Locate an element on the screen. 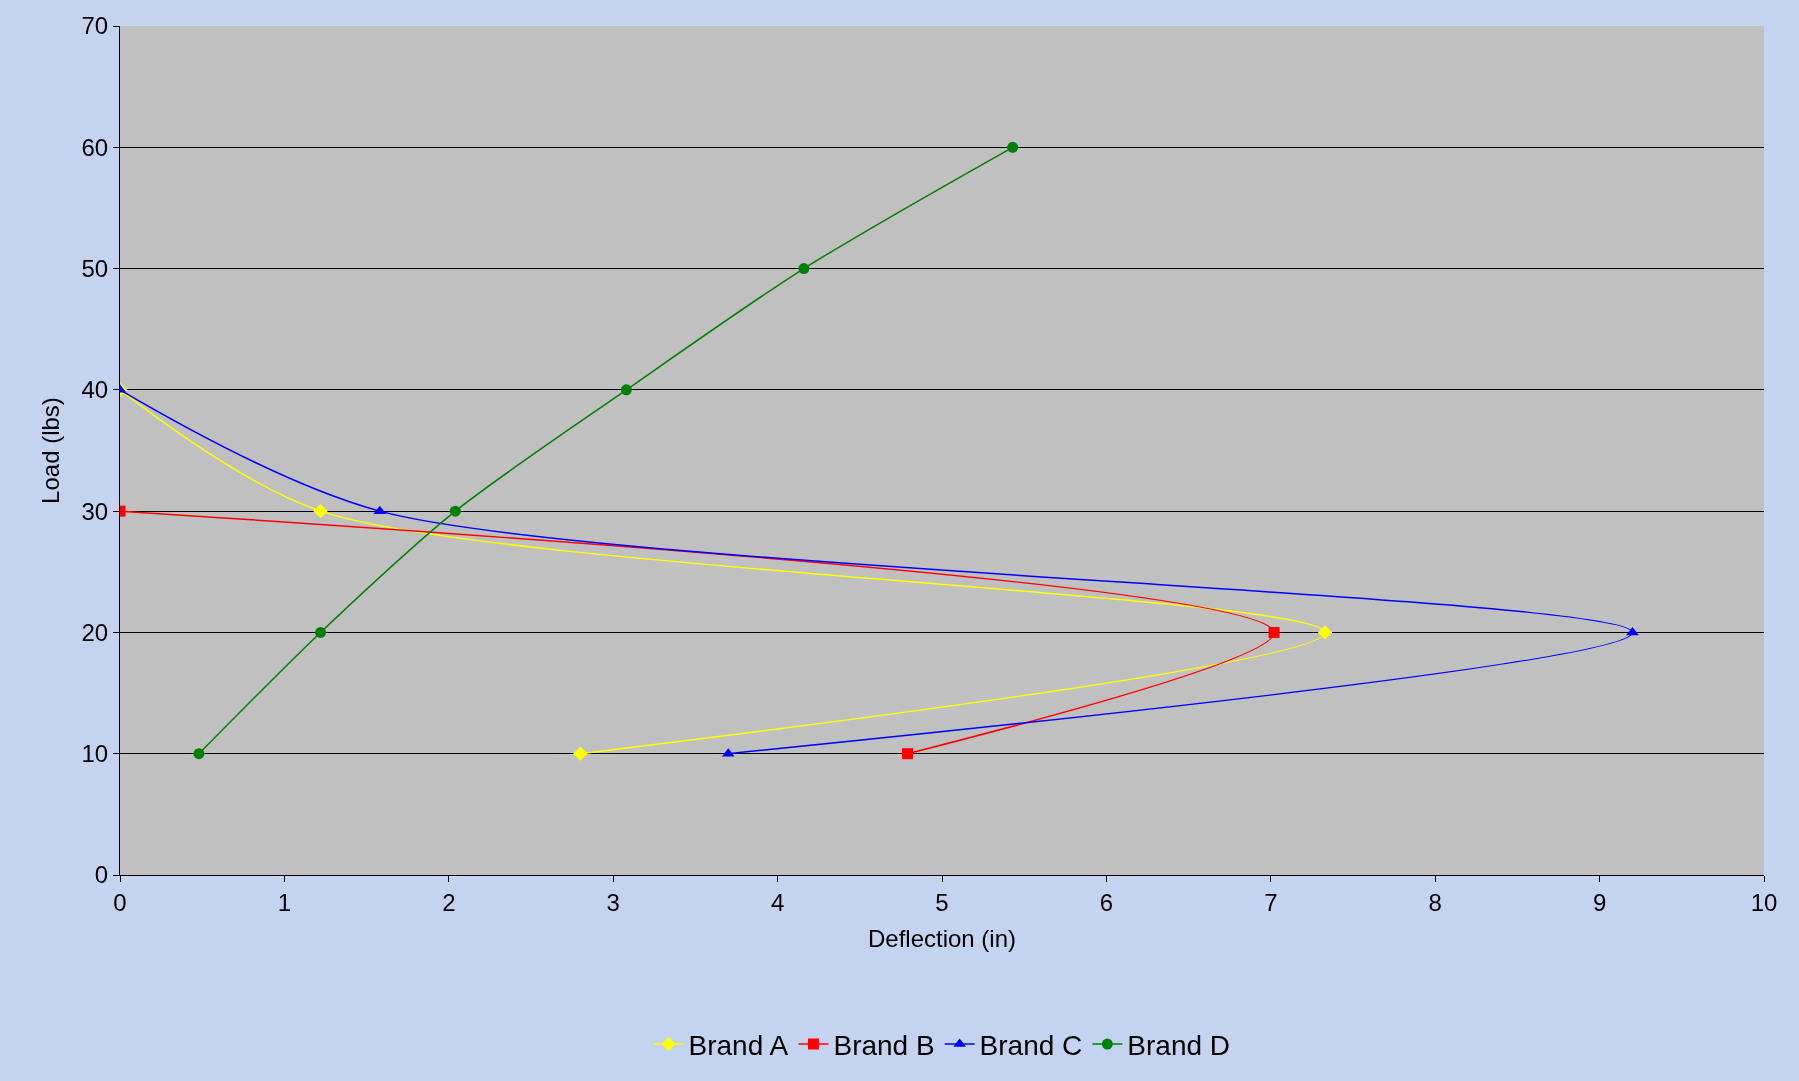  legend-label: Brand D is located at coordinates (1179, 1045).